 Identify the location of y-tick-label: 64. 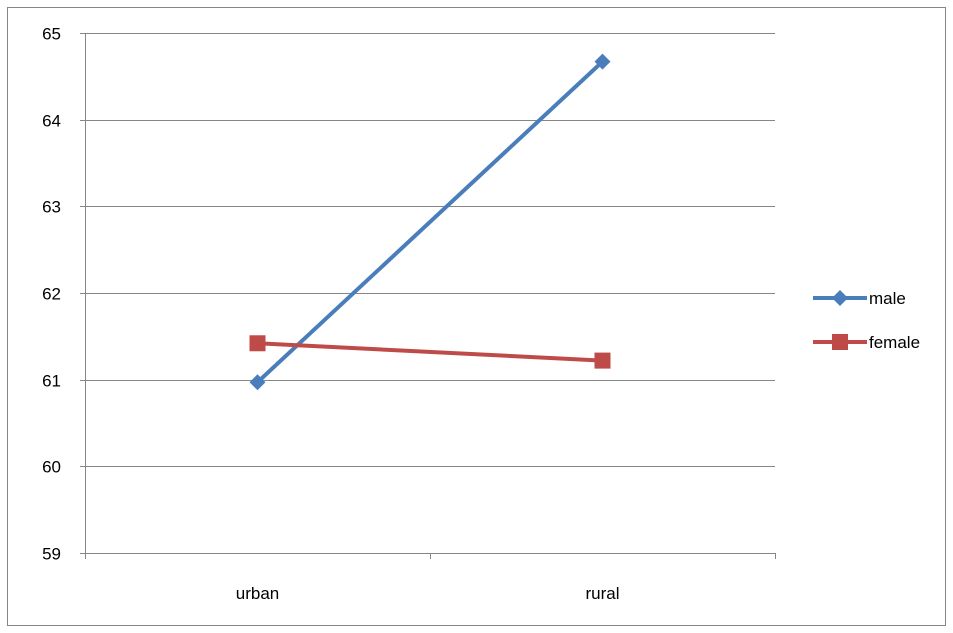
(51, 121).